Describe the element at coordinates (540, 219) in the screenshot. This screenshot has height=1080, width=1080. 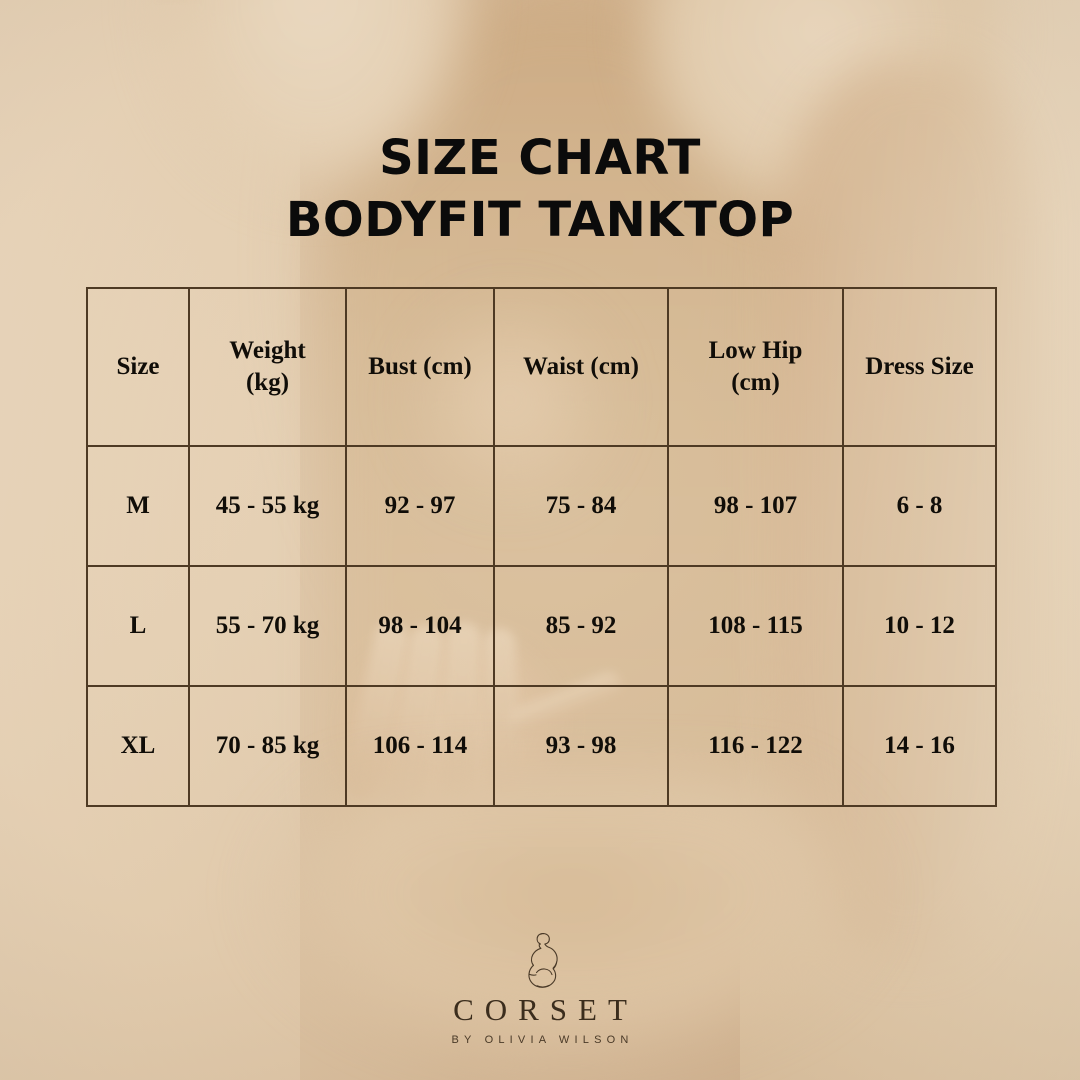
I see `page-title-line-2: BODYFIT TANKTOP` at that location.